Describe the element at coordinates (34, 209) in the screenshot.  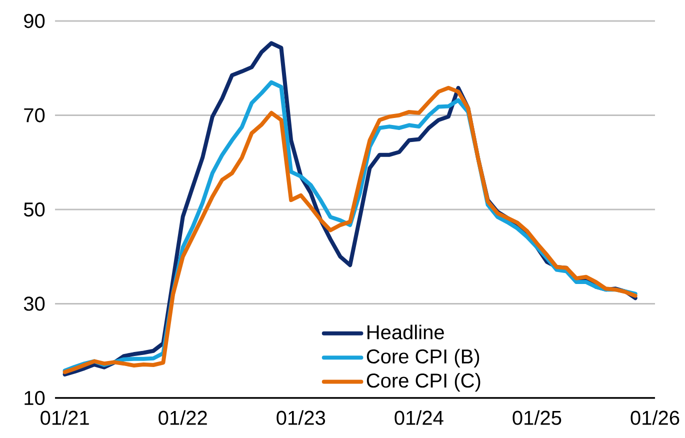
I see `y-tick-label: 50` at that location.